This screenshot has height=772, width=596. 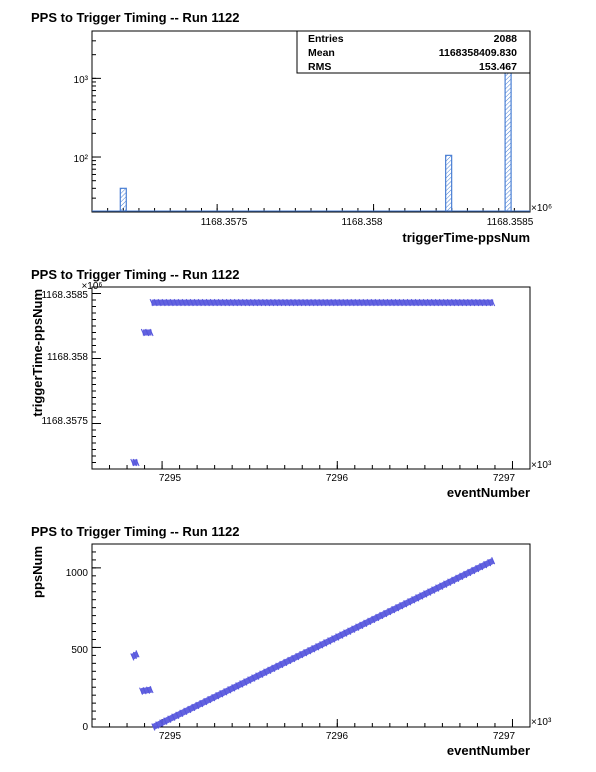 What do you see at coordinates (37, 572) in the screenshot?
I see `y-axis-label: ppsNum` at bounding box center [37, 572].